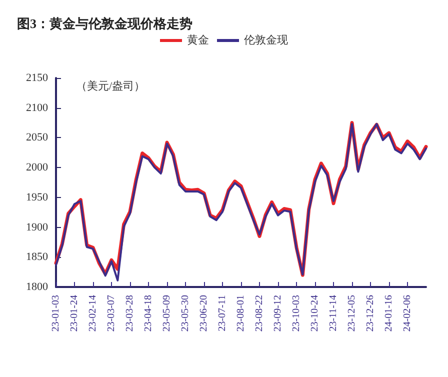  What do you see at coordinates (74, 313) in the screenshot?
I see `x-tick-label: 23-01-24` at bounding box center [74, 313].